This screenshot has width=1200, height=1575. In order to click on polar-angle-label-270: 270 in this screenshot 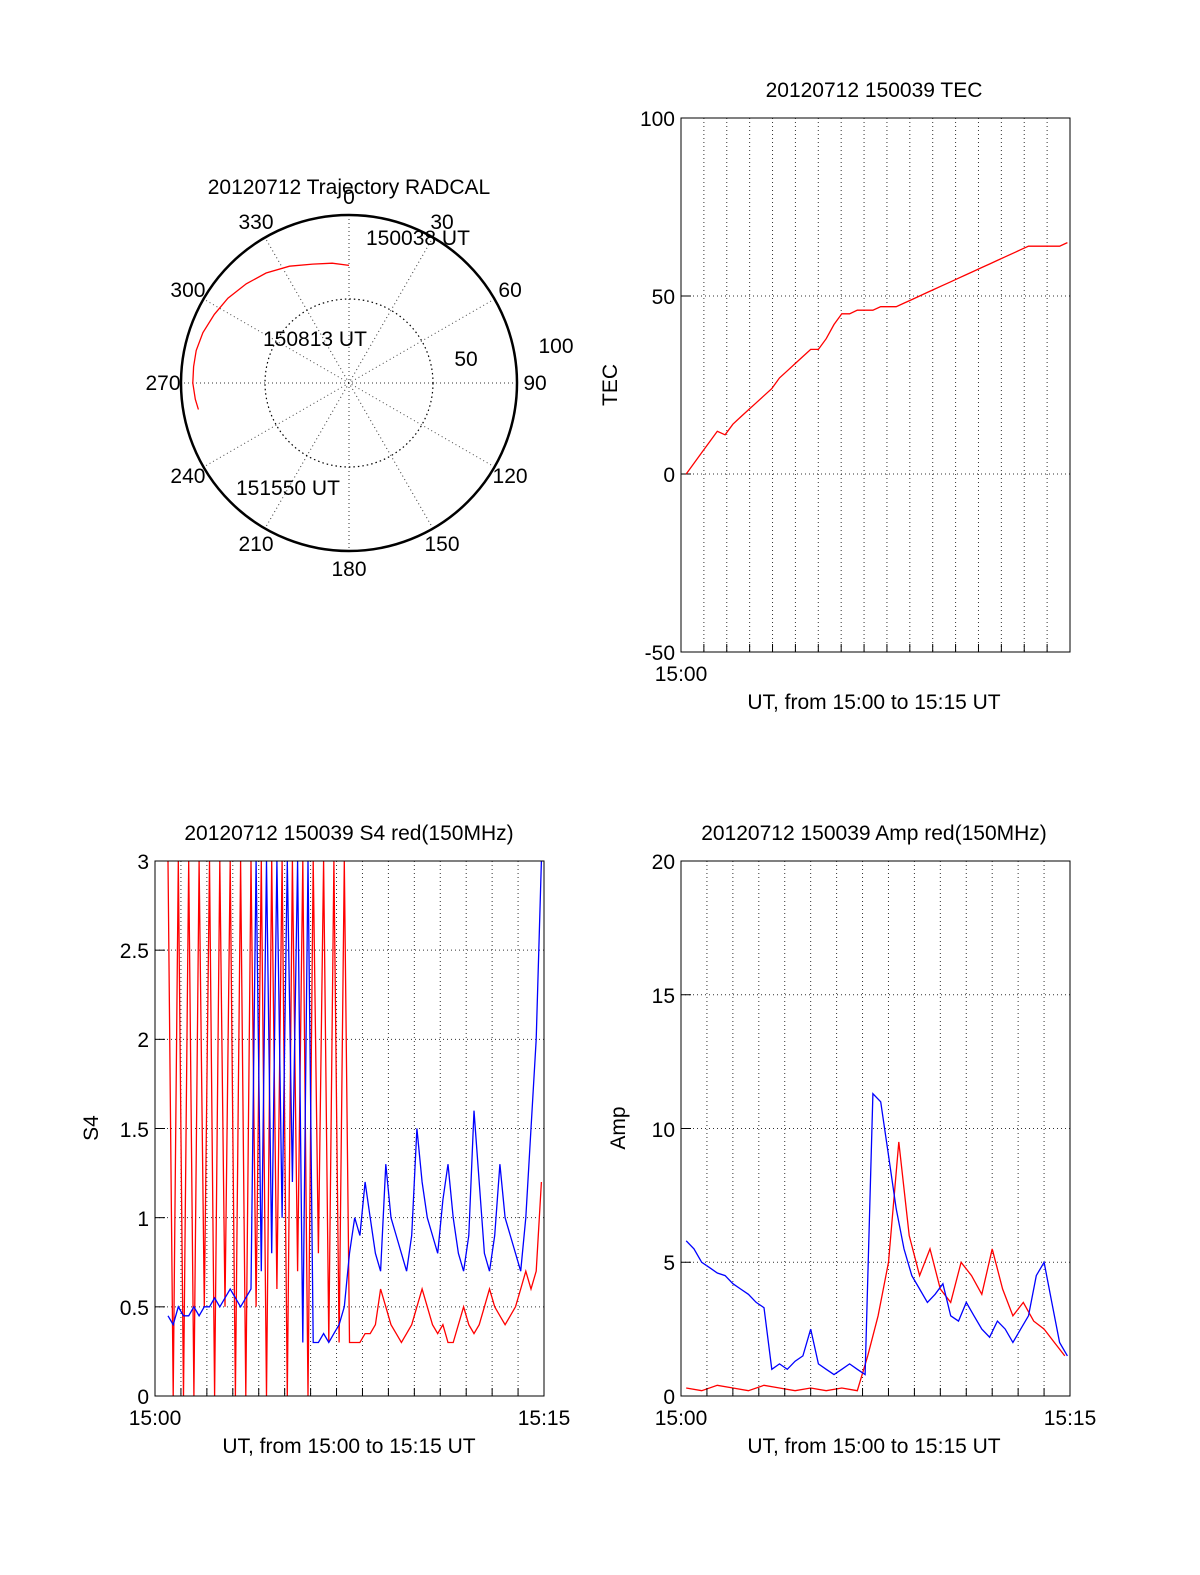, I will do `click(162, 383)`.